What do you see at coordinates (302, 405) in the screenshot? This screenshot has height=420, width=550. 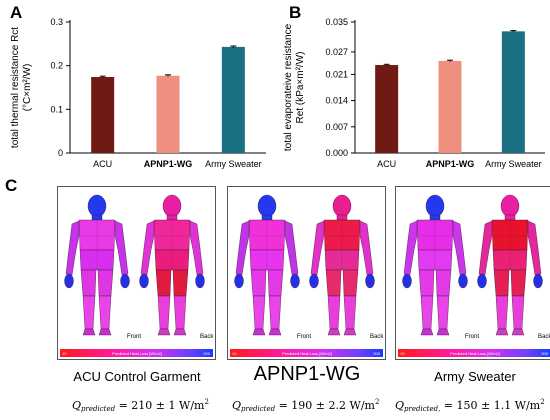 I see `q-value: 190` at bounding box center [302, 405].